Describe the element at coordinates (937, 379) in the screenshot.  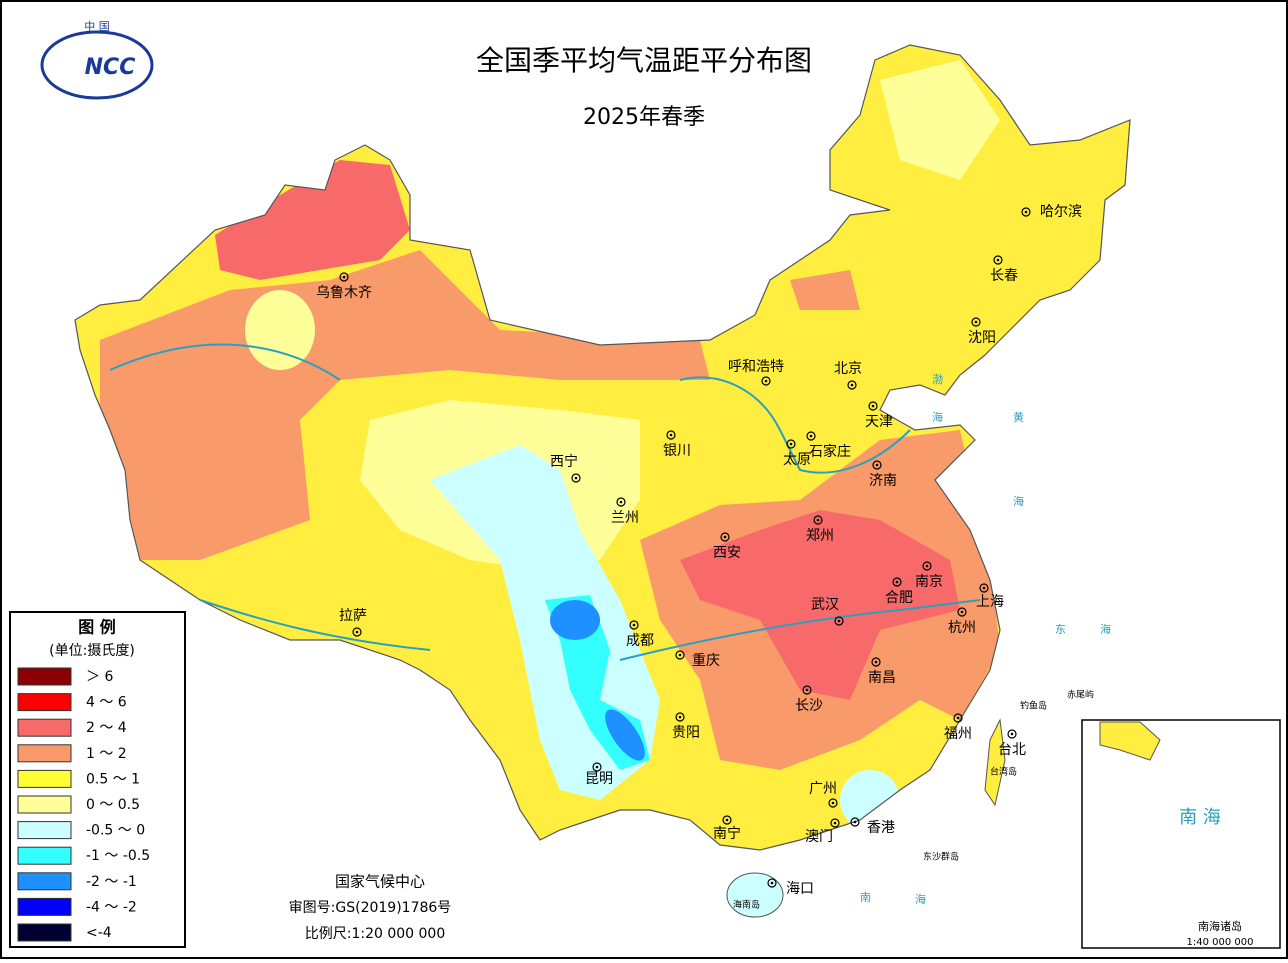
I see `sea-label: 渤` at that location.